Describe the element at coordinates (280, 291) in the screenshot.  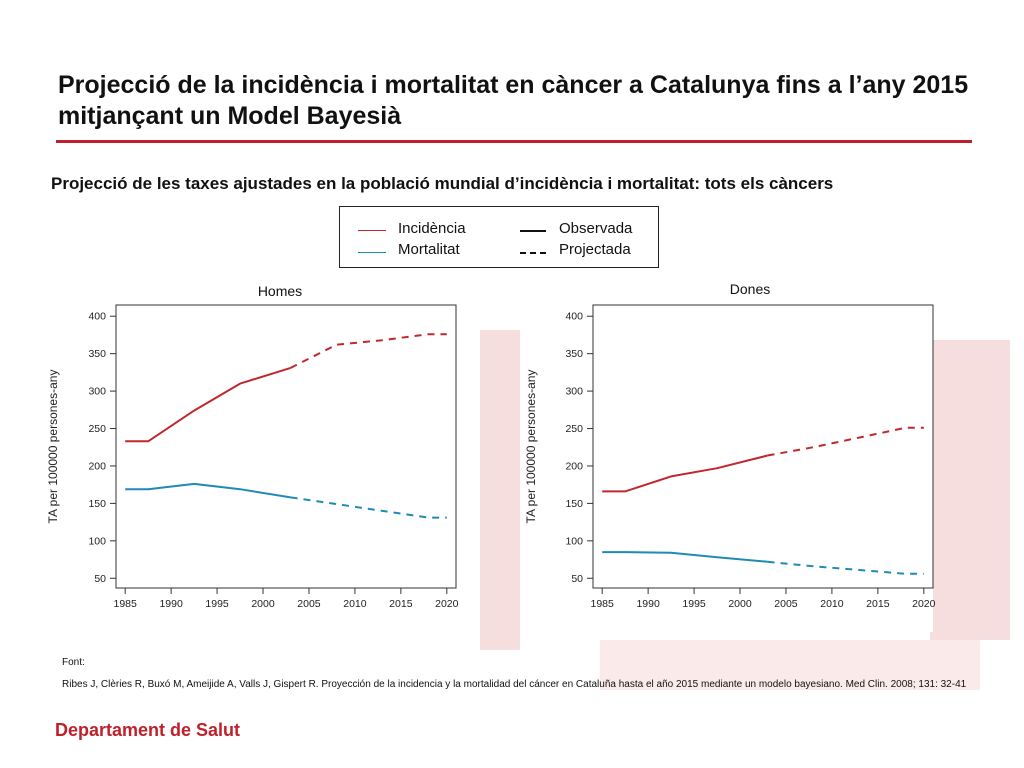
I see `panel-title-homes: Homes` at that location.